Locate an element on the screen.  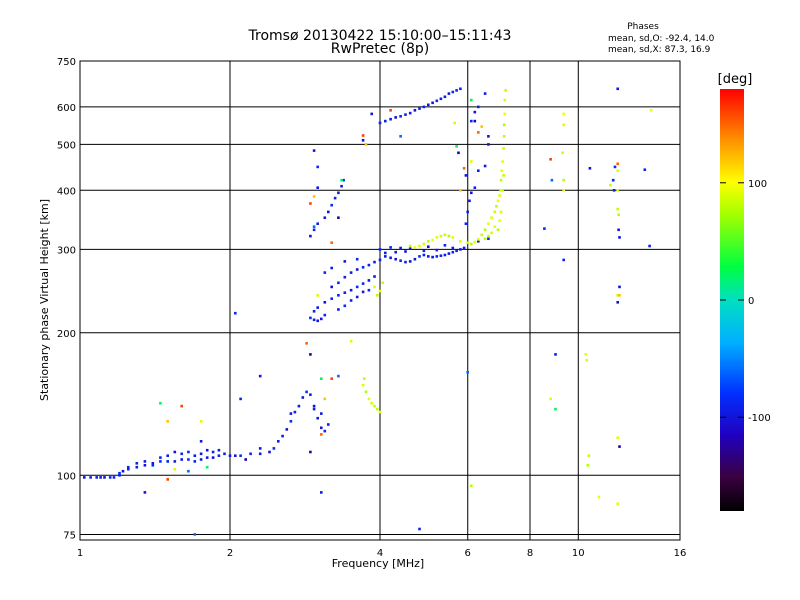
x-tick-label: 8 is located at coordinates (530, 553).